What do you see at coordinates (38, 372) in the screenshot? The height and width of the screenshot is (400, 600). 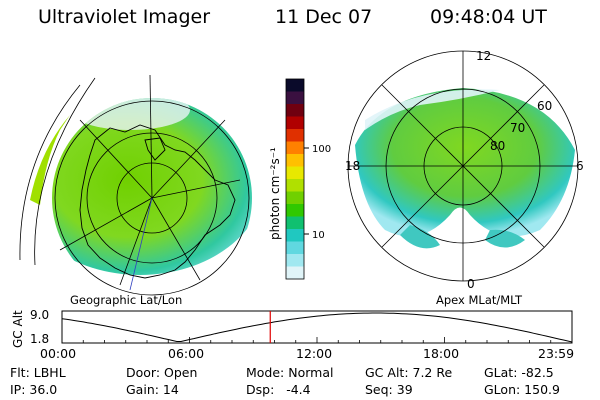 I see `filter-readout: Flt: LBHL` at bounding box center [38, 372].